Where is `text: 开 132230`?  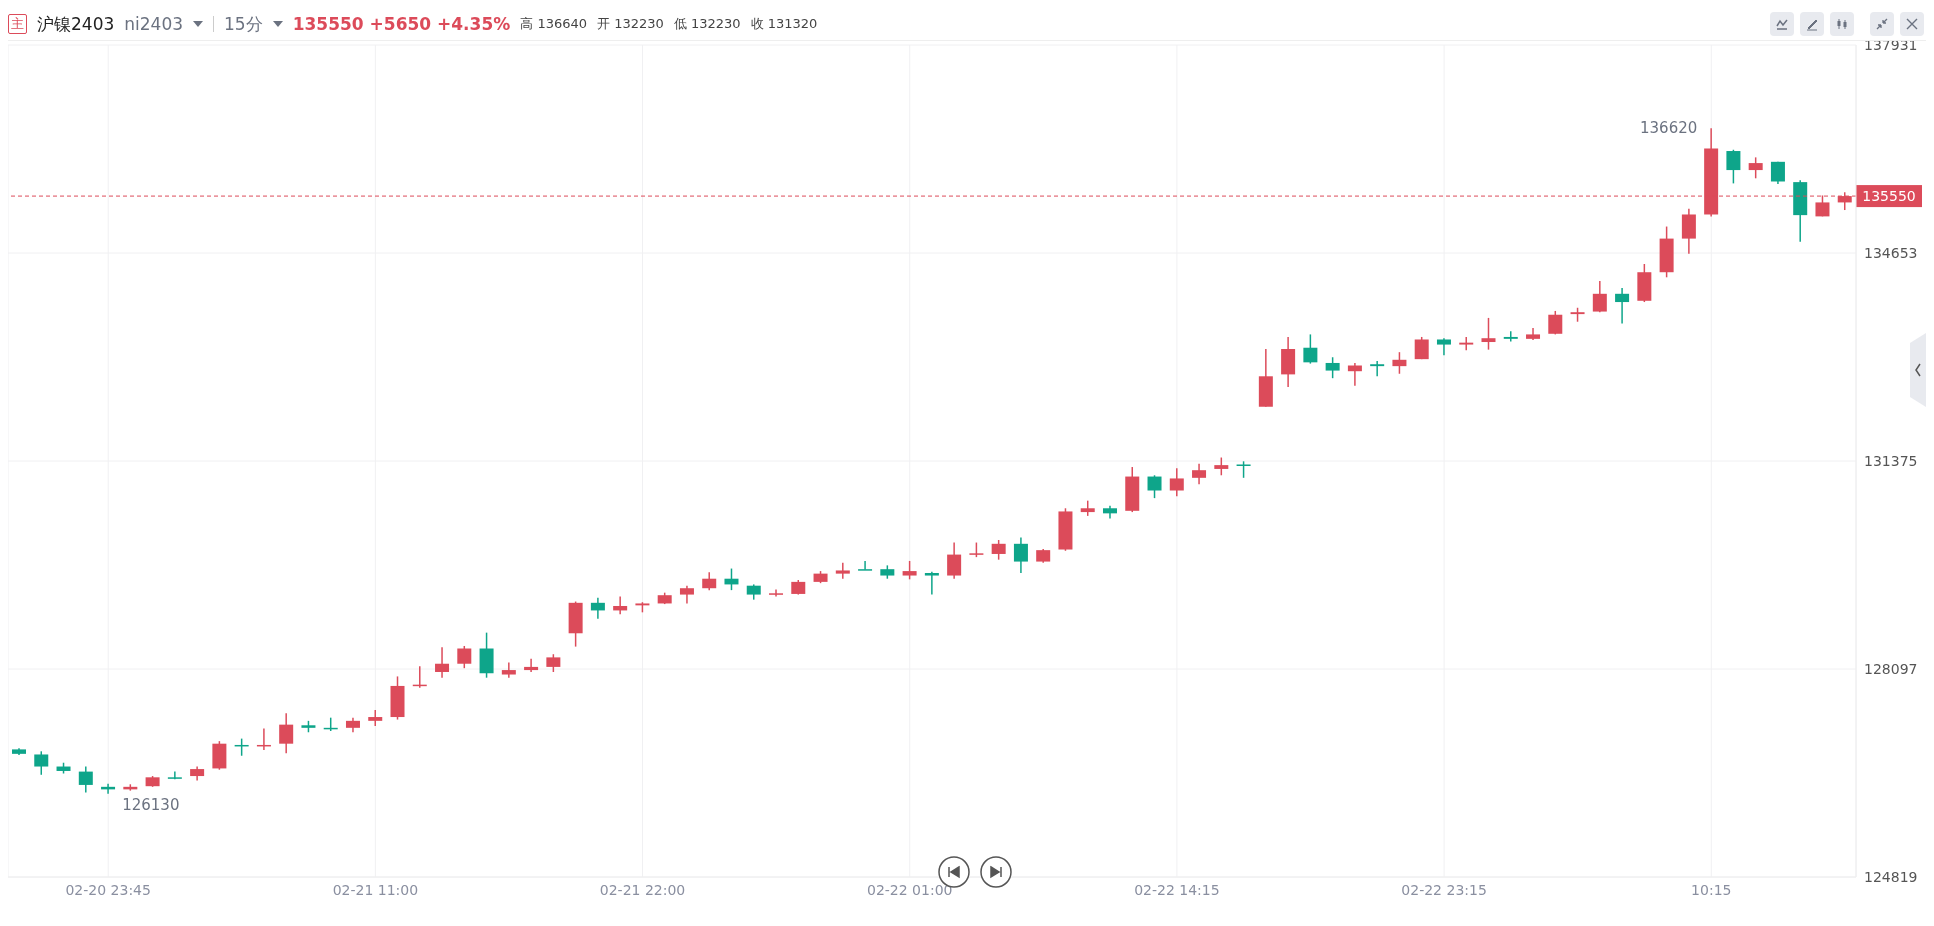
text: 开 132230 is located at coordinates (630, 24).